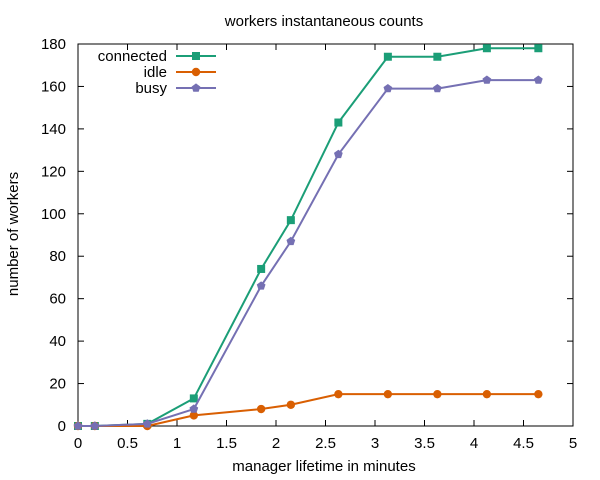 This screenshot has width=600, height=480. I want to click on x-axis-label: manager lifetime in minutes, so click(323, 466).